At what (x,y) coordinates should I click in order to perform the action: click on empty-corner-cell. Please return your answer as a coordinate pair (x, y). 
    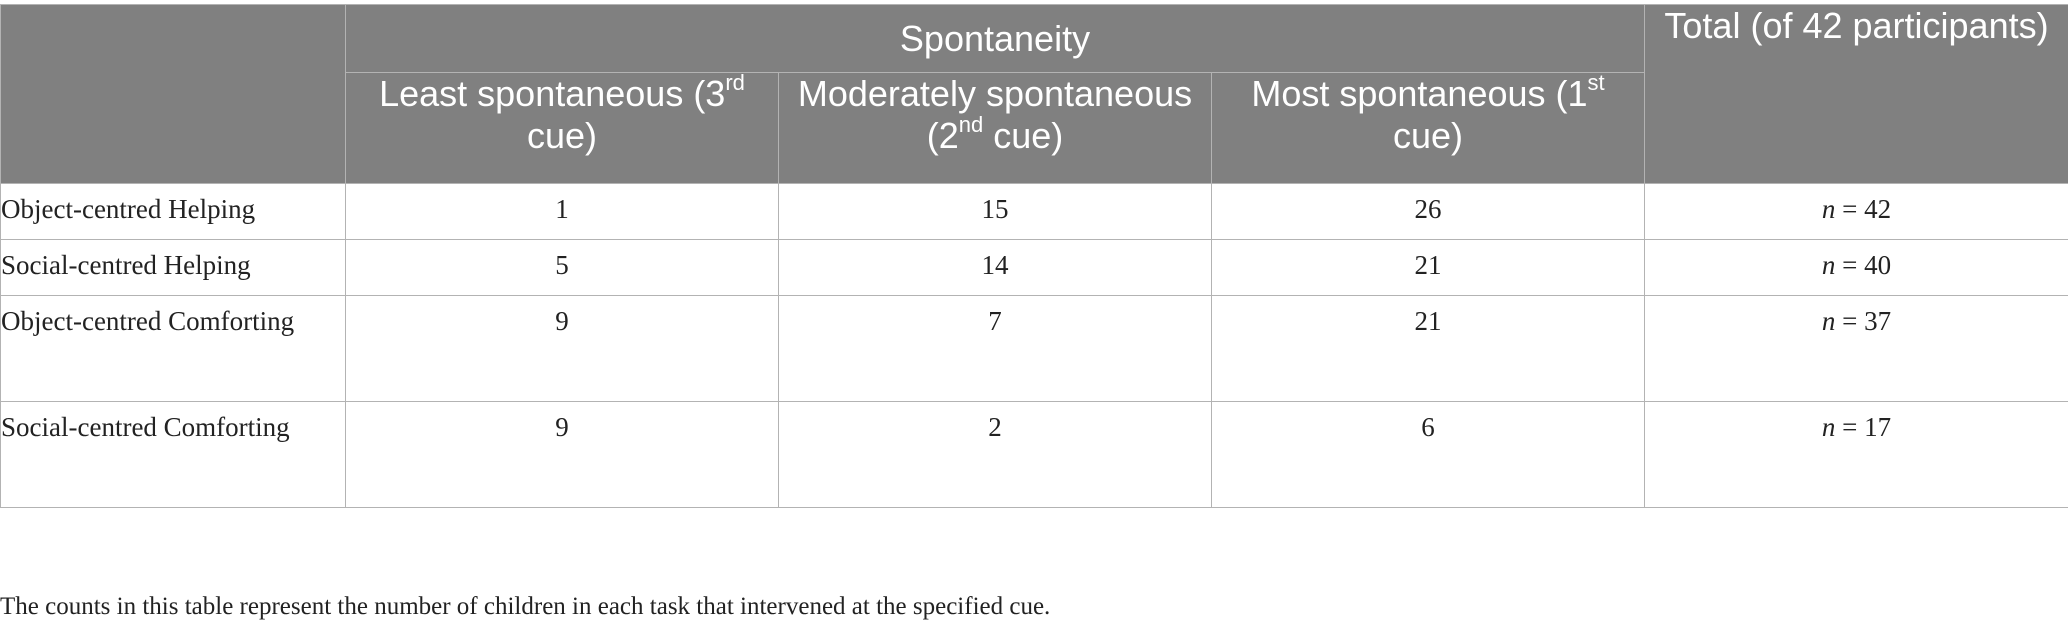
    Looking at the image, I should click on (173, 94).